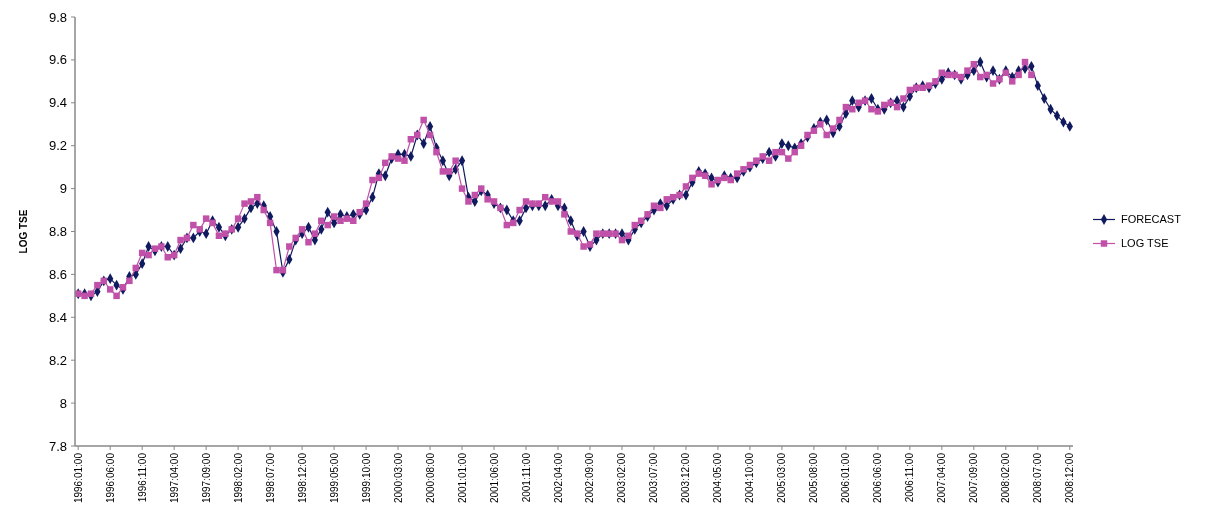 The width and height of the screenshot is (1205, 512). I want to click on x-tick-label: 2004:10:00, so click(750, 478).